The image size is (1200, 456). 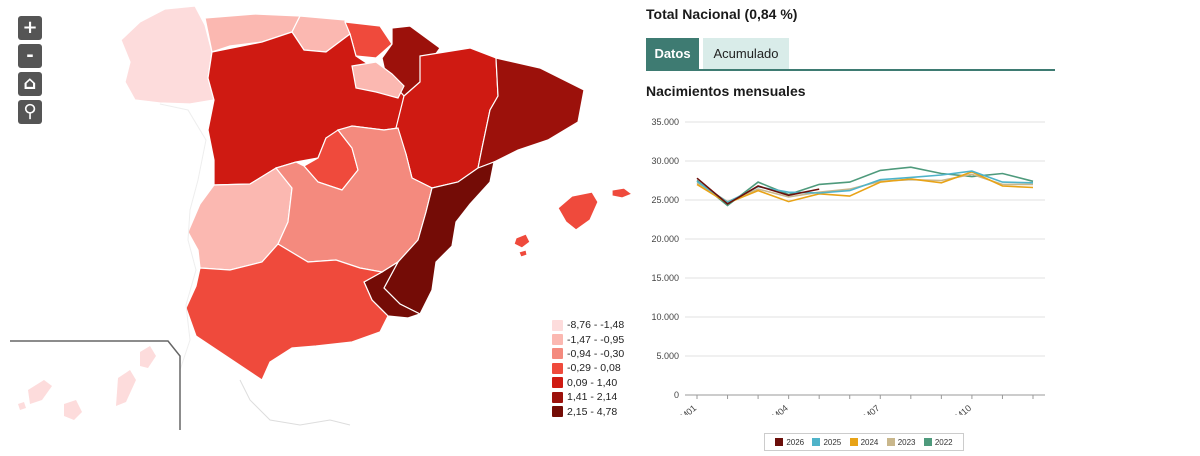 I want to click on tab-datos: Datos, so click(x=672, y=53).